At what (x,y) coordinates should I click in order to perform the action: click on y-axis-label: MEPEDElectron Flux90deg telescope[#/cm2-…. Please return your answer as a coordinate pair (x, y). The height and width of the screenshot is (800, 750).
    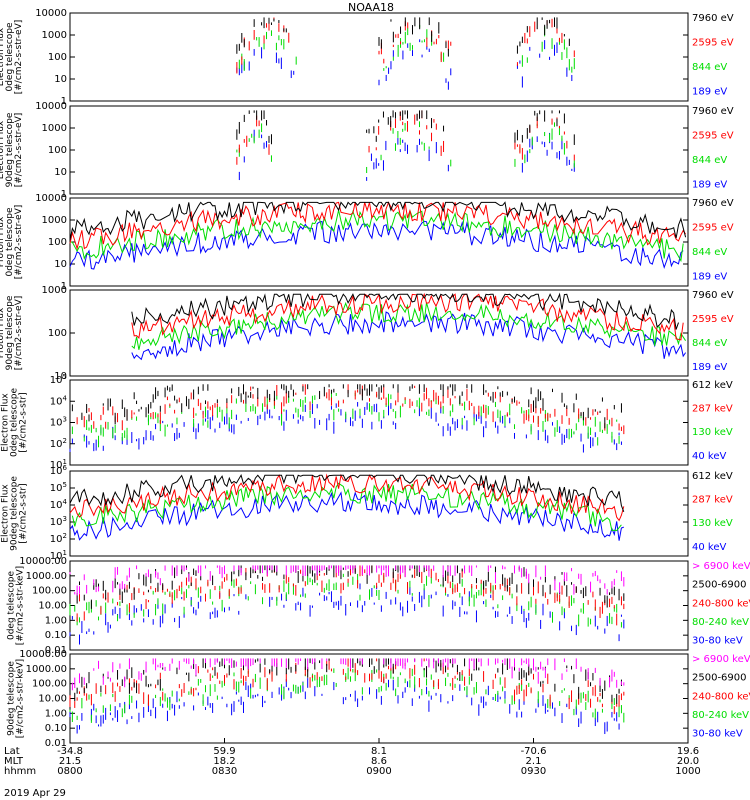
    Looking at the image, I should click on (14, 513).